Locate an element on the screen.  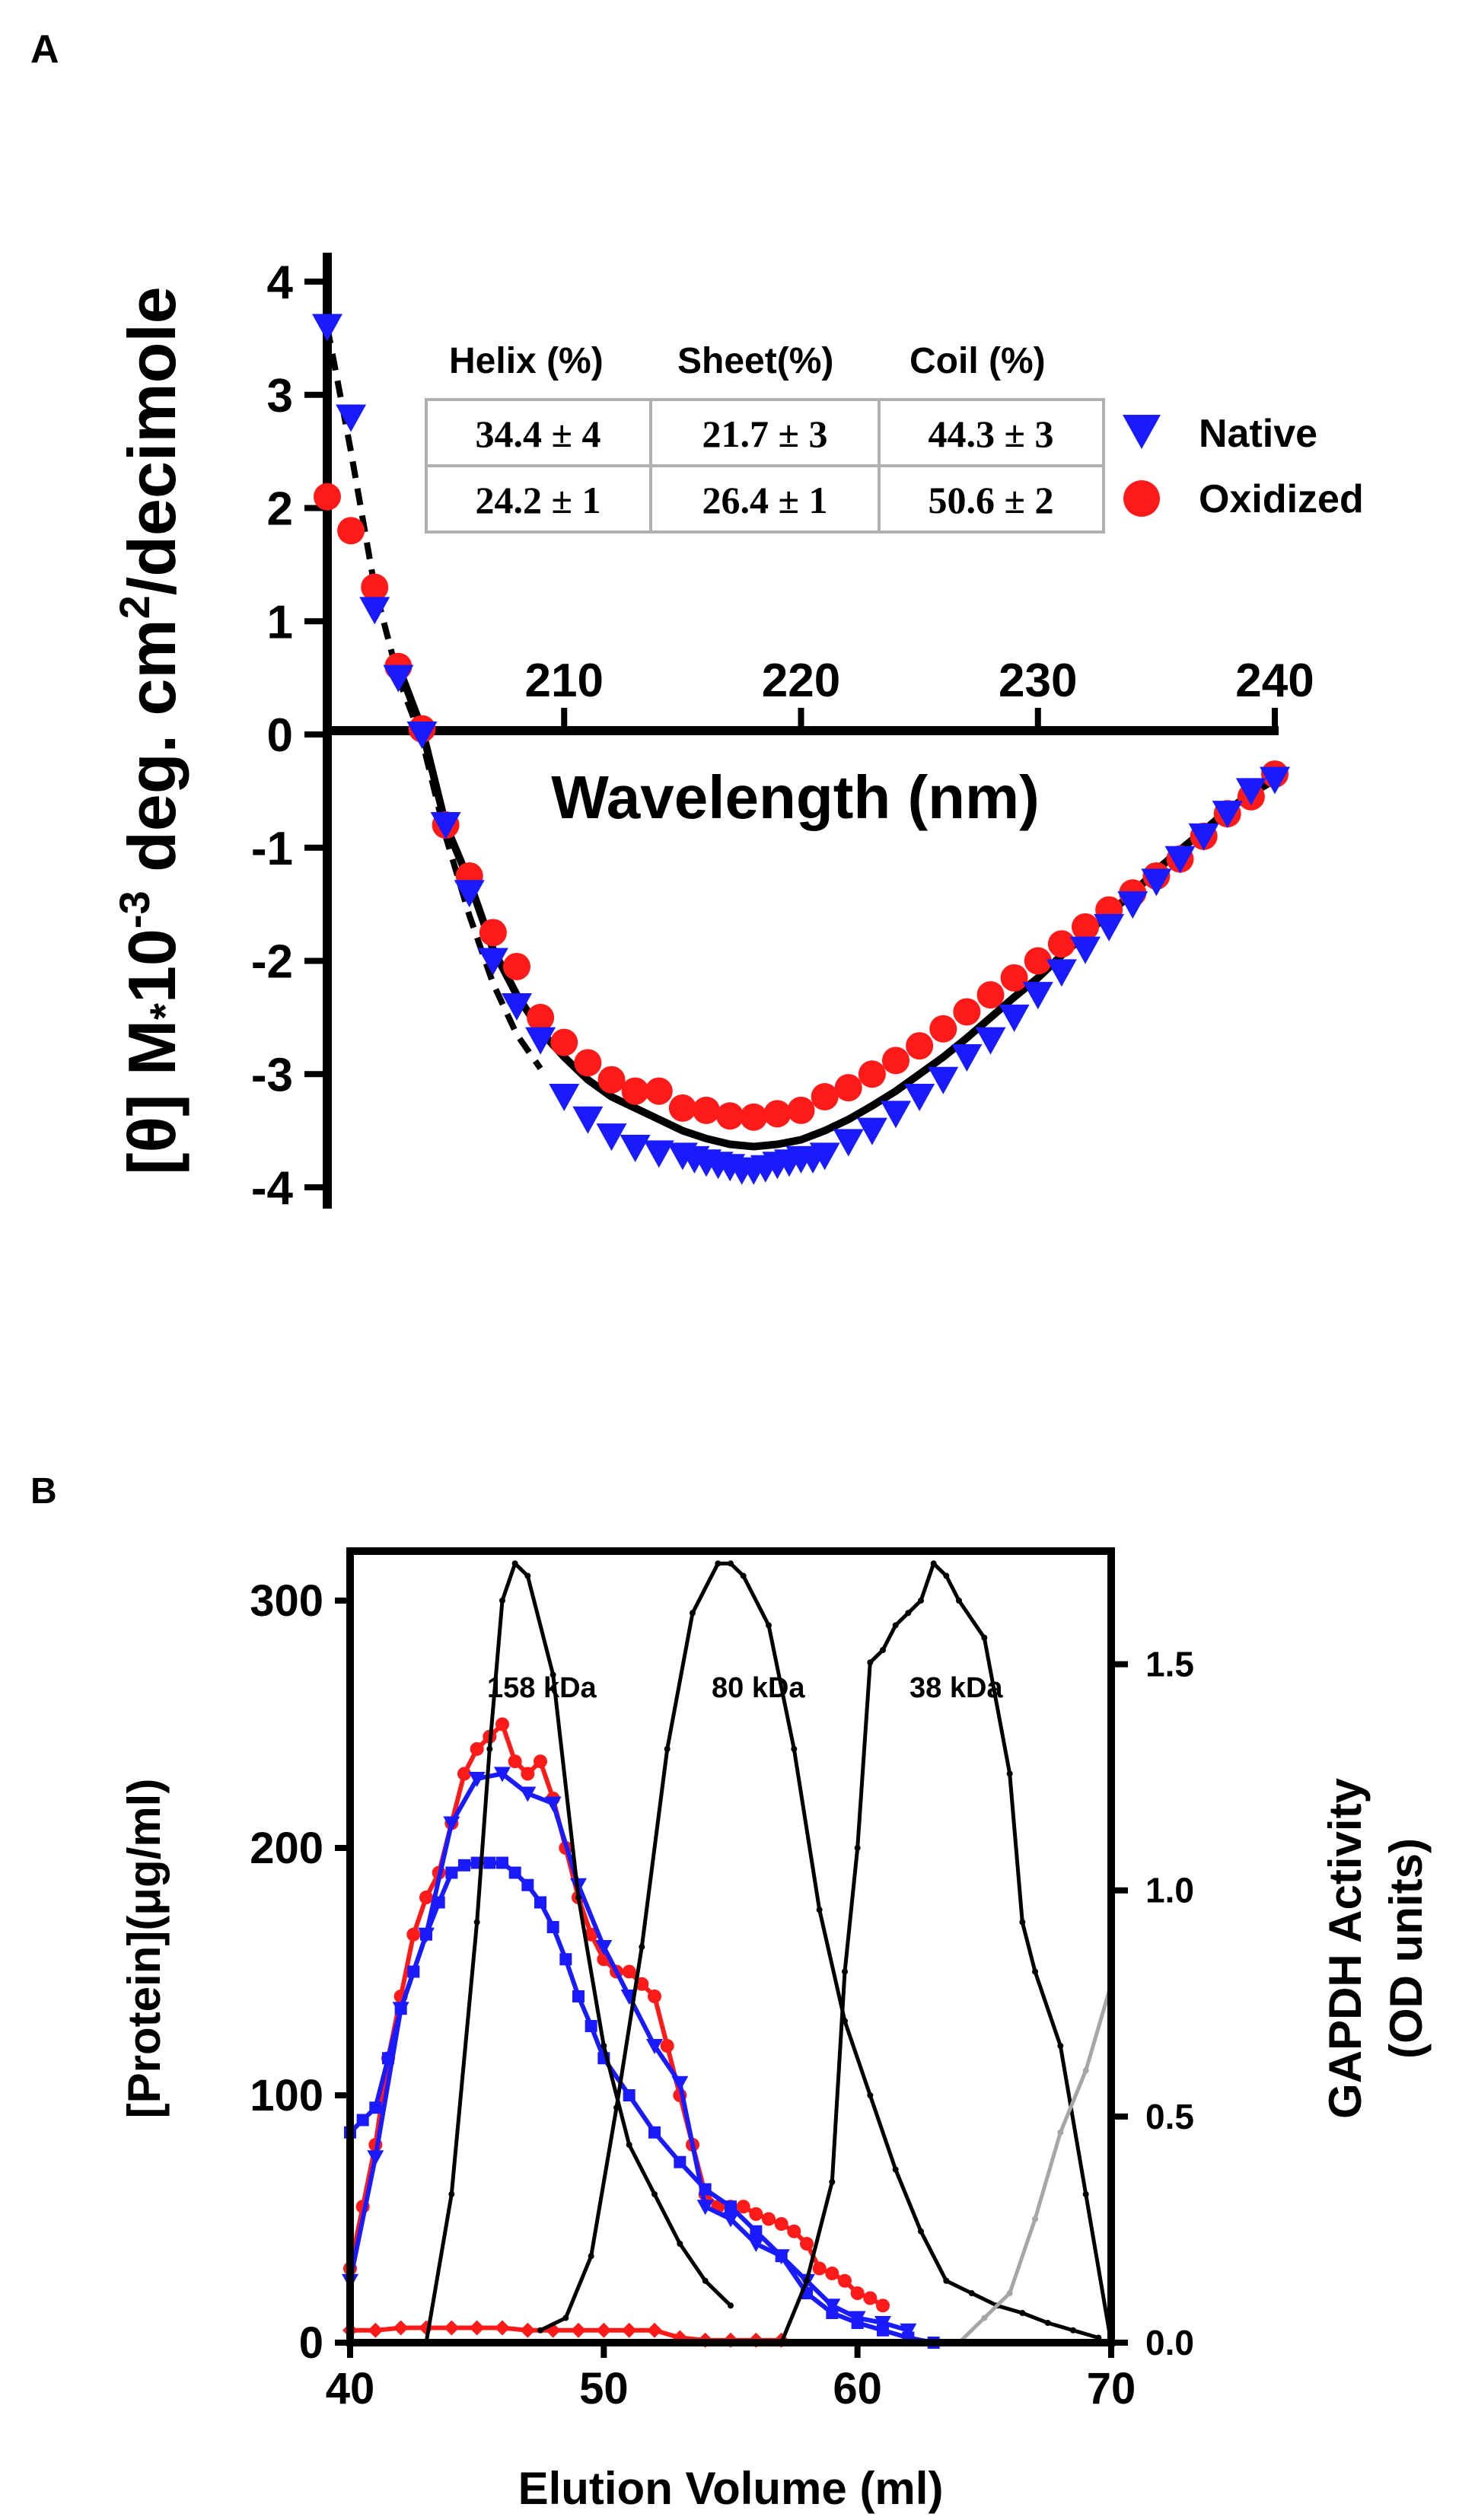
a-y-tick-label: 1 is located at coordinates (280, 622).